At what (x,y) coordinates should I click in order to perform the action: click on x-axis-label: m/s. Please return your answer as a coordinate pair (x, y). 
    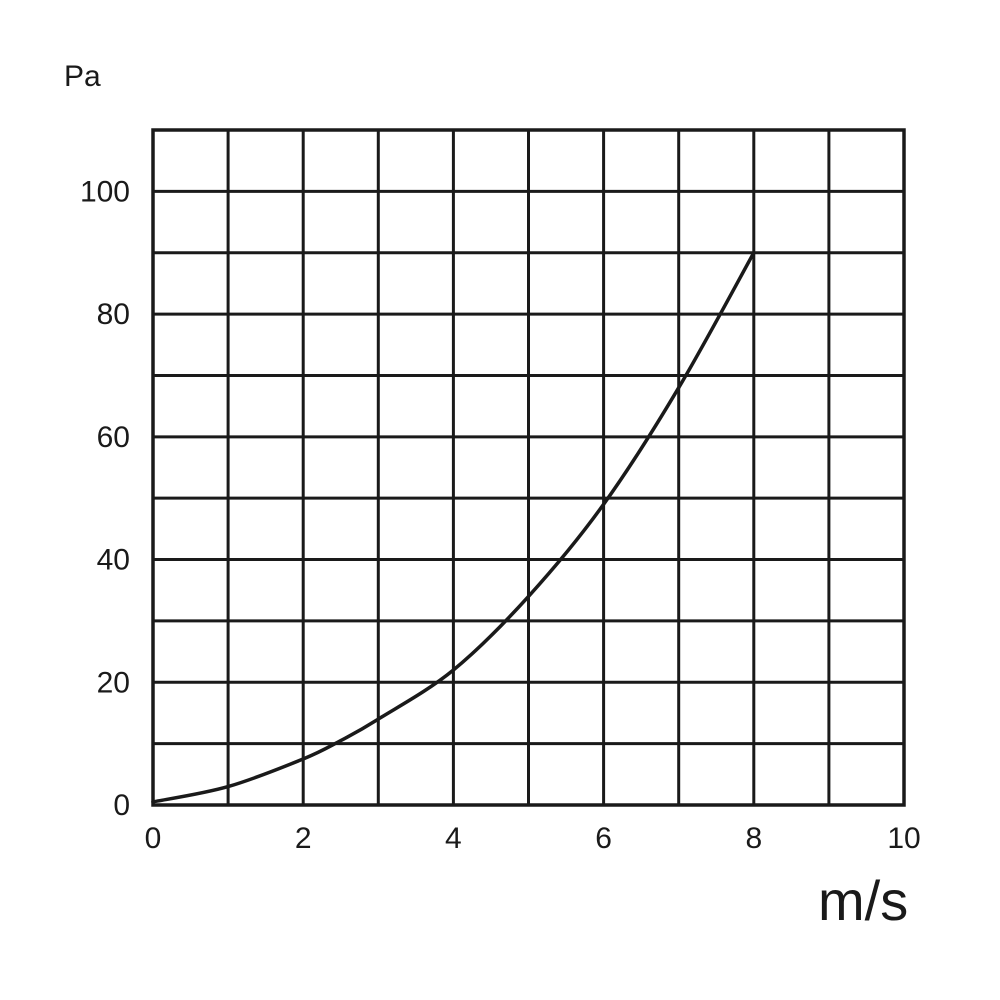
    Looking at the image, I should click on (863, 900).